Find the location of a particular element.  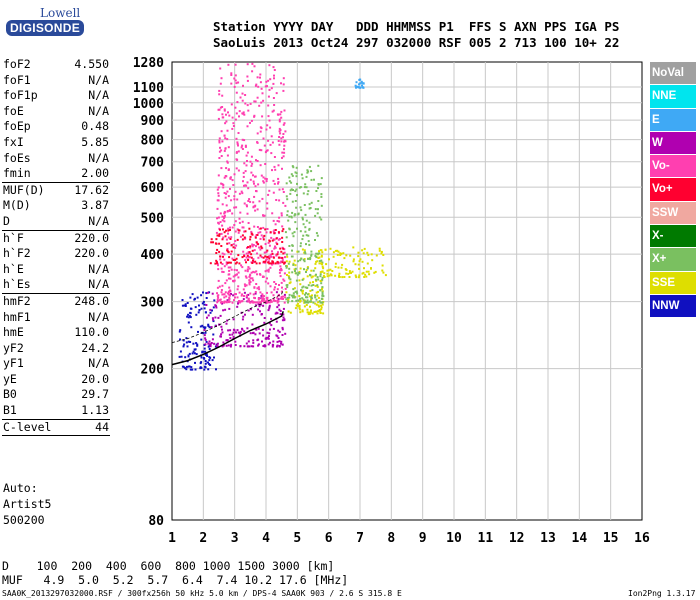

x-tick-label: 15 is located at coordinates (611, 538).